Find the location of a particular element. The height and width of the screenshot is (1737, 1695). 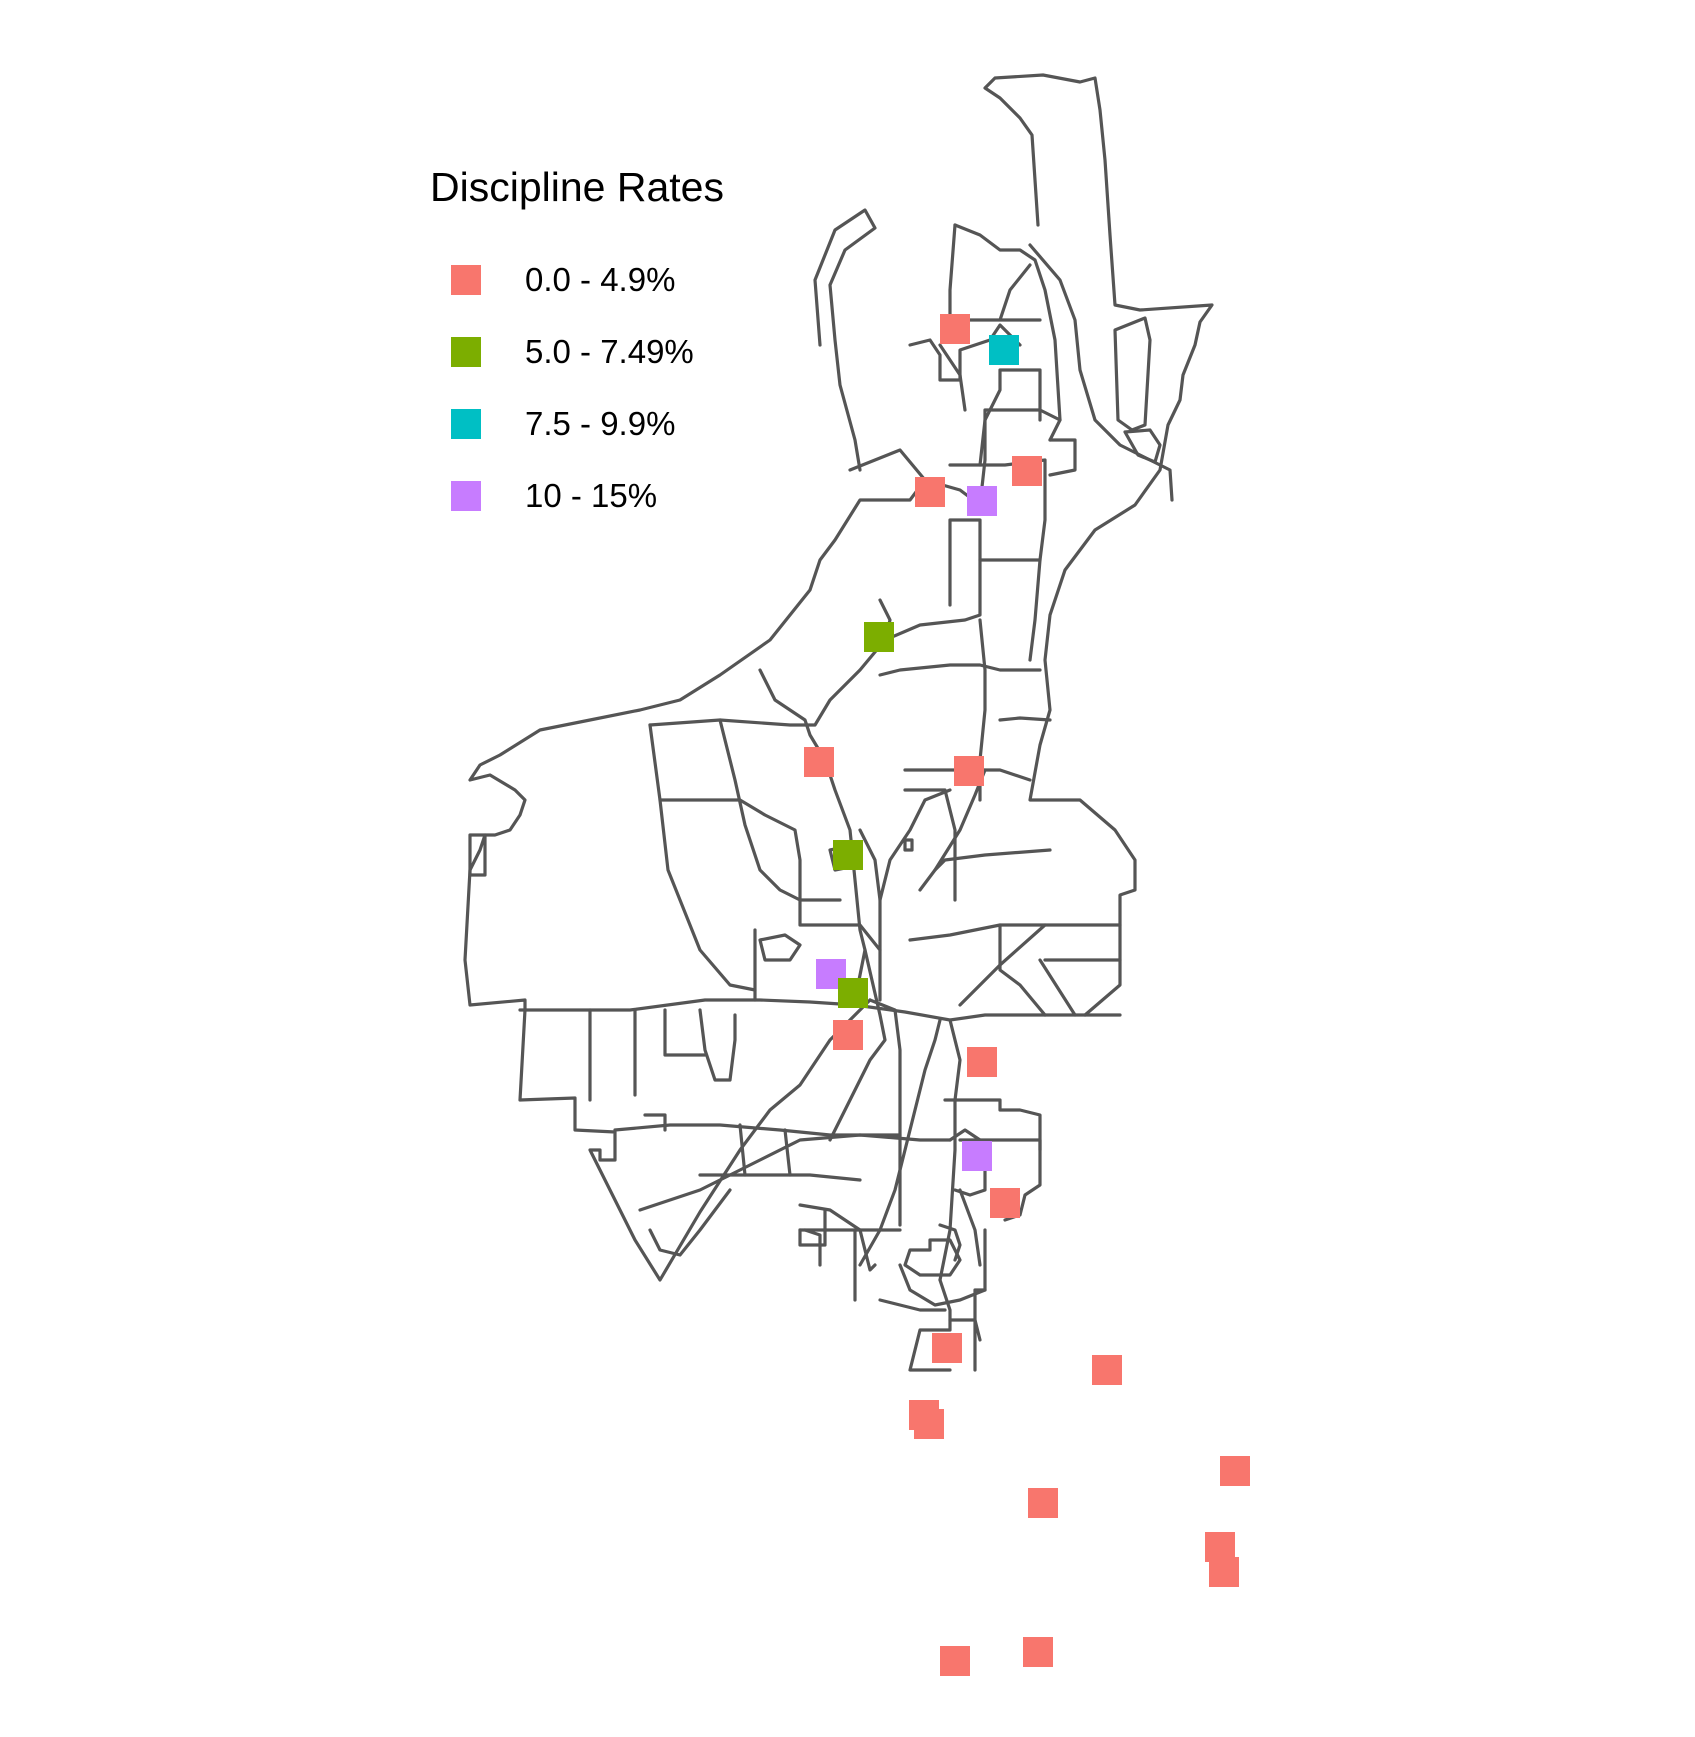

legend-item-label: 0.0 - 4.9% is located at coordinates (600, 280).